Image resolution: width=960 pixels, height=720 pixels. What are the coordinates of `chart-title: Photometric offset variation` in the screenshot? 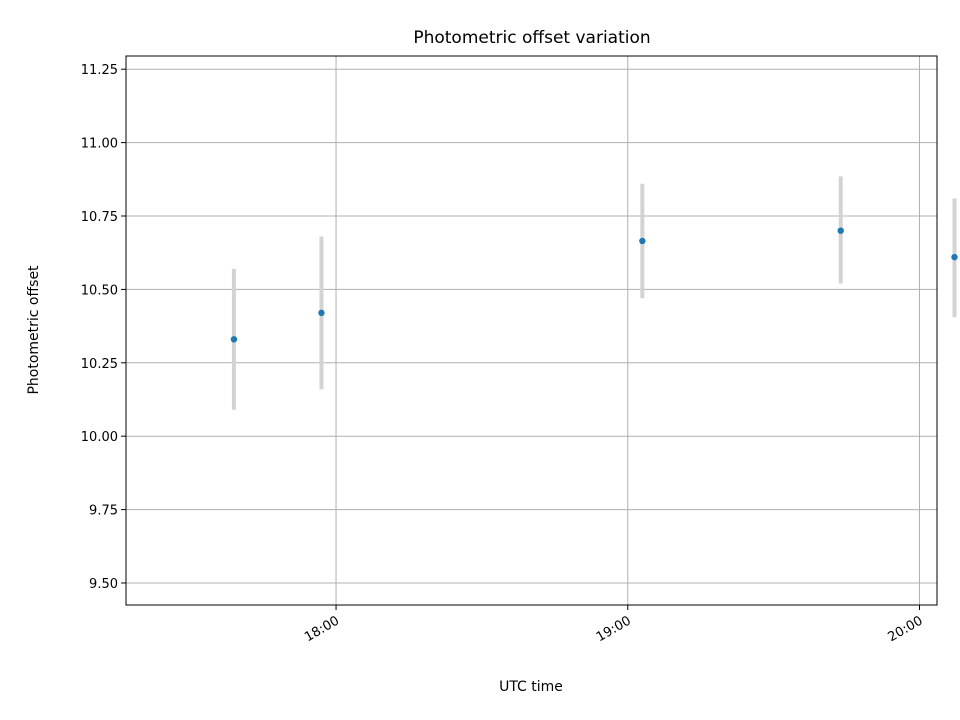 It's located at (531, 38).